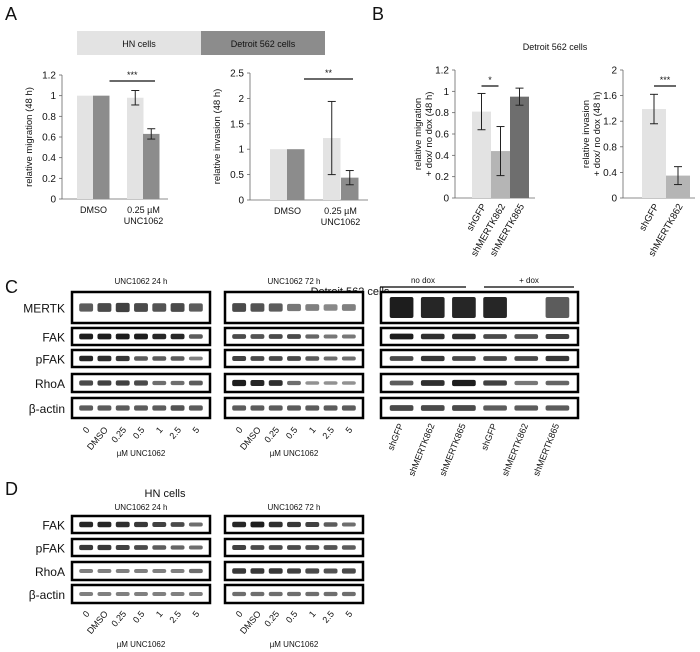  What do you see at coordinates (49, 138) in the screenshot?
I see `y-tick-label: 0.6` at bounding box center [49, 138].